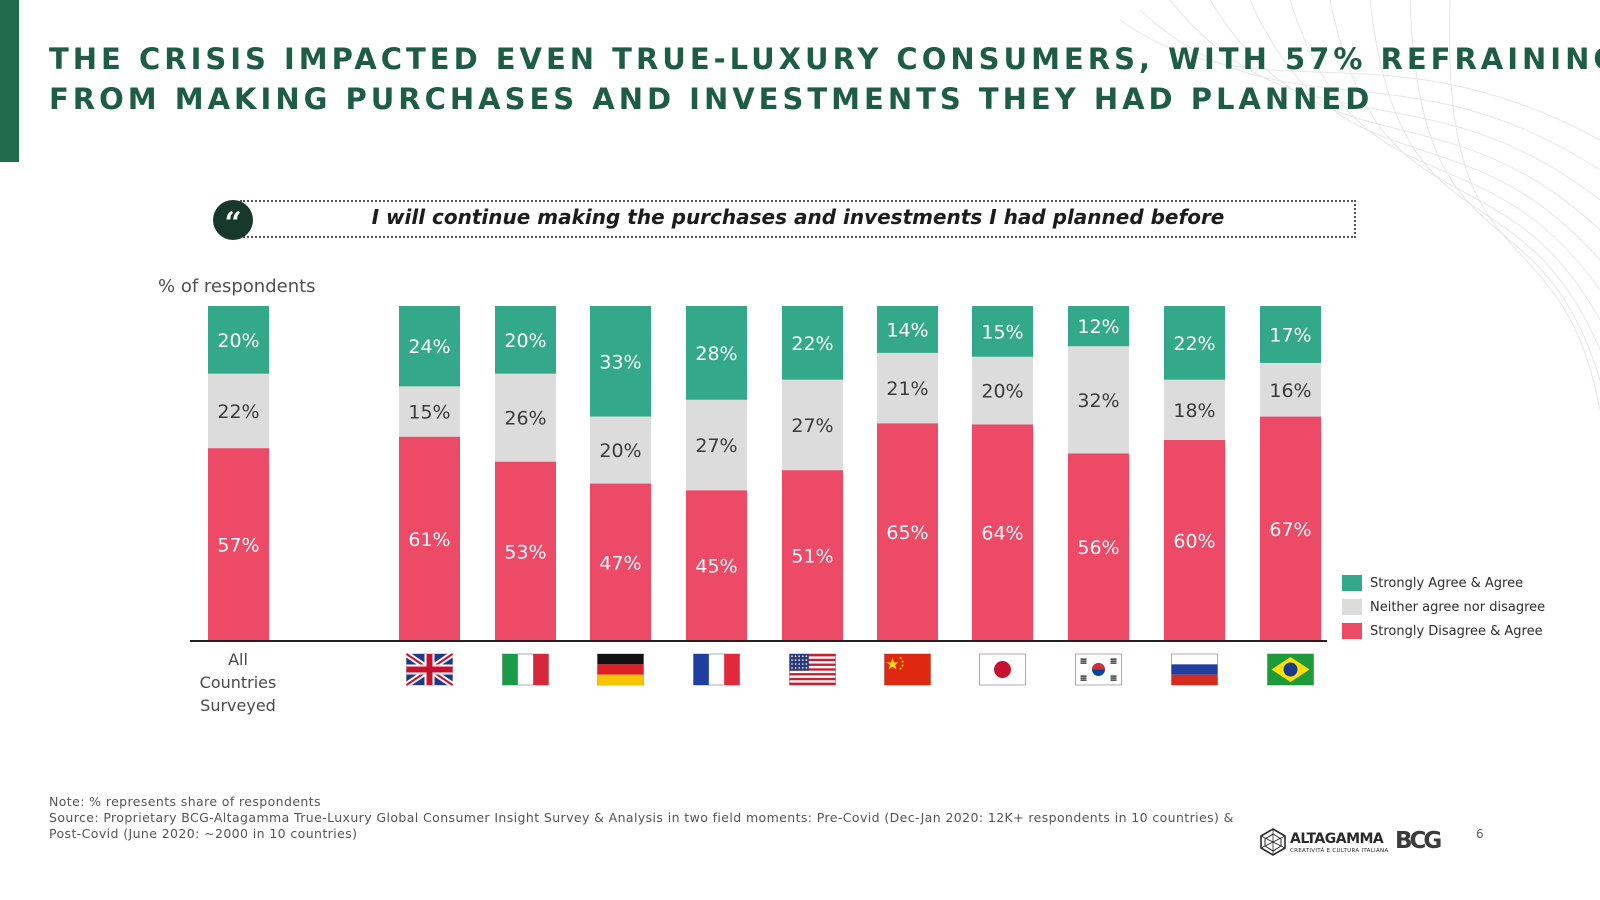 The image size is (1600, 900). I want to click on category-label-line: All, so click(238, 659).